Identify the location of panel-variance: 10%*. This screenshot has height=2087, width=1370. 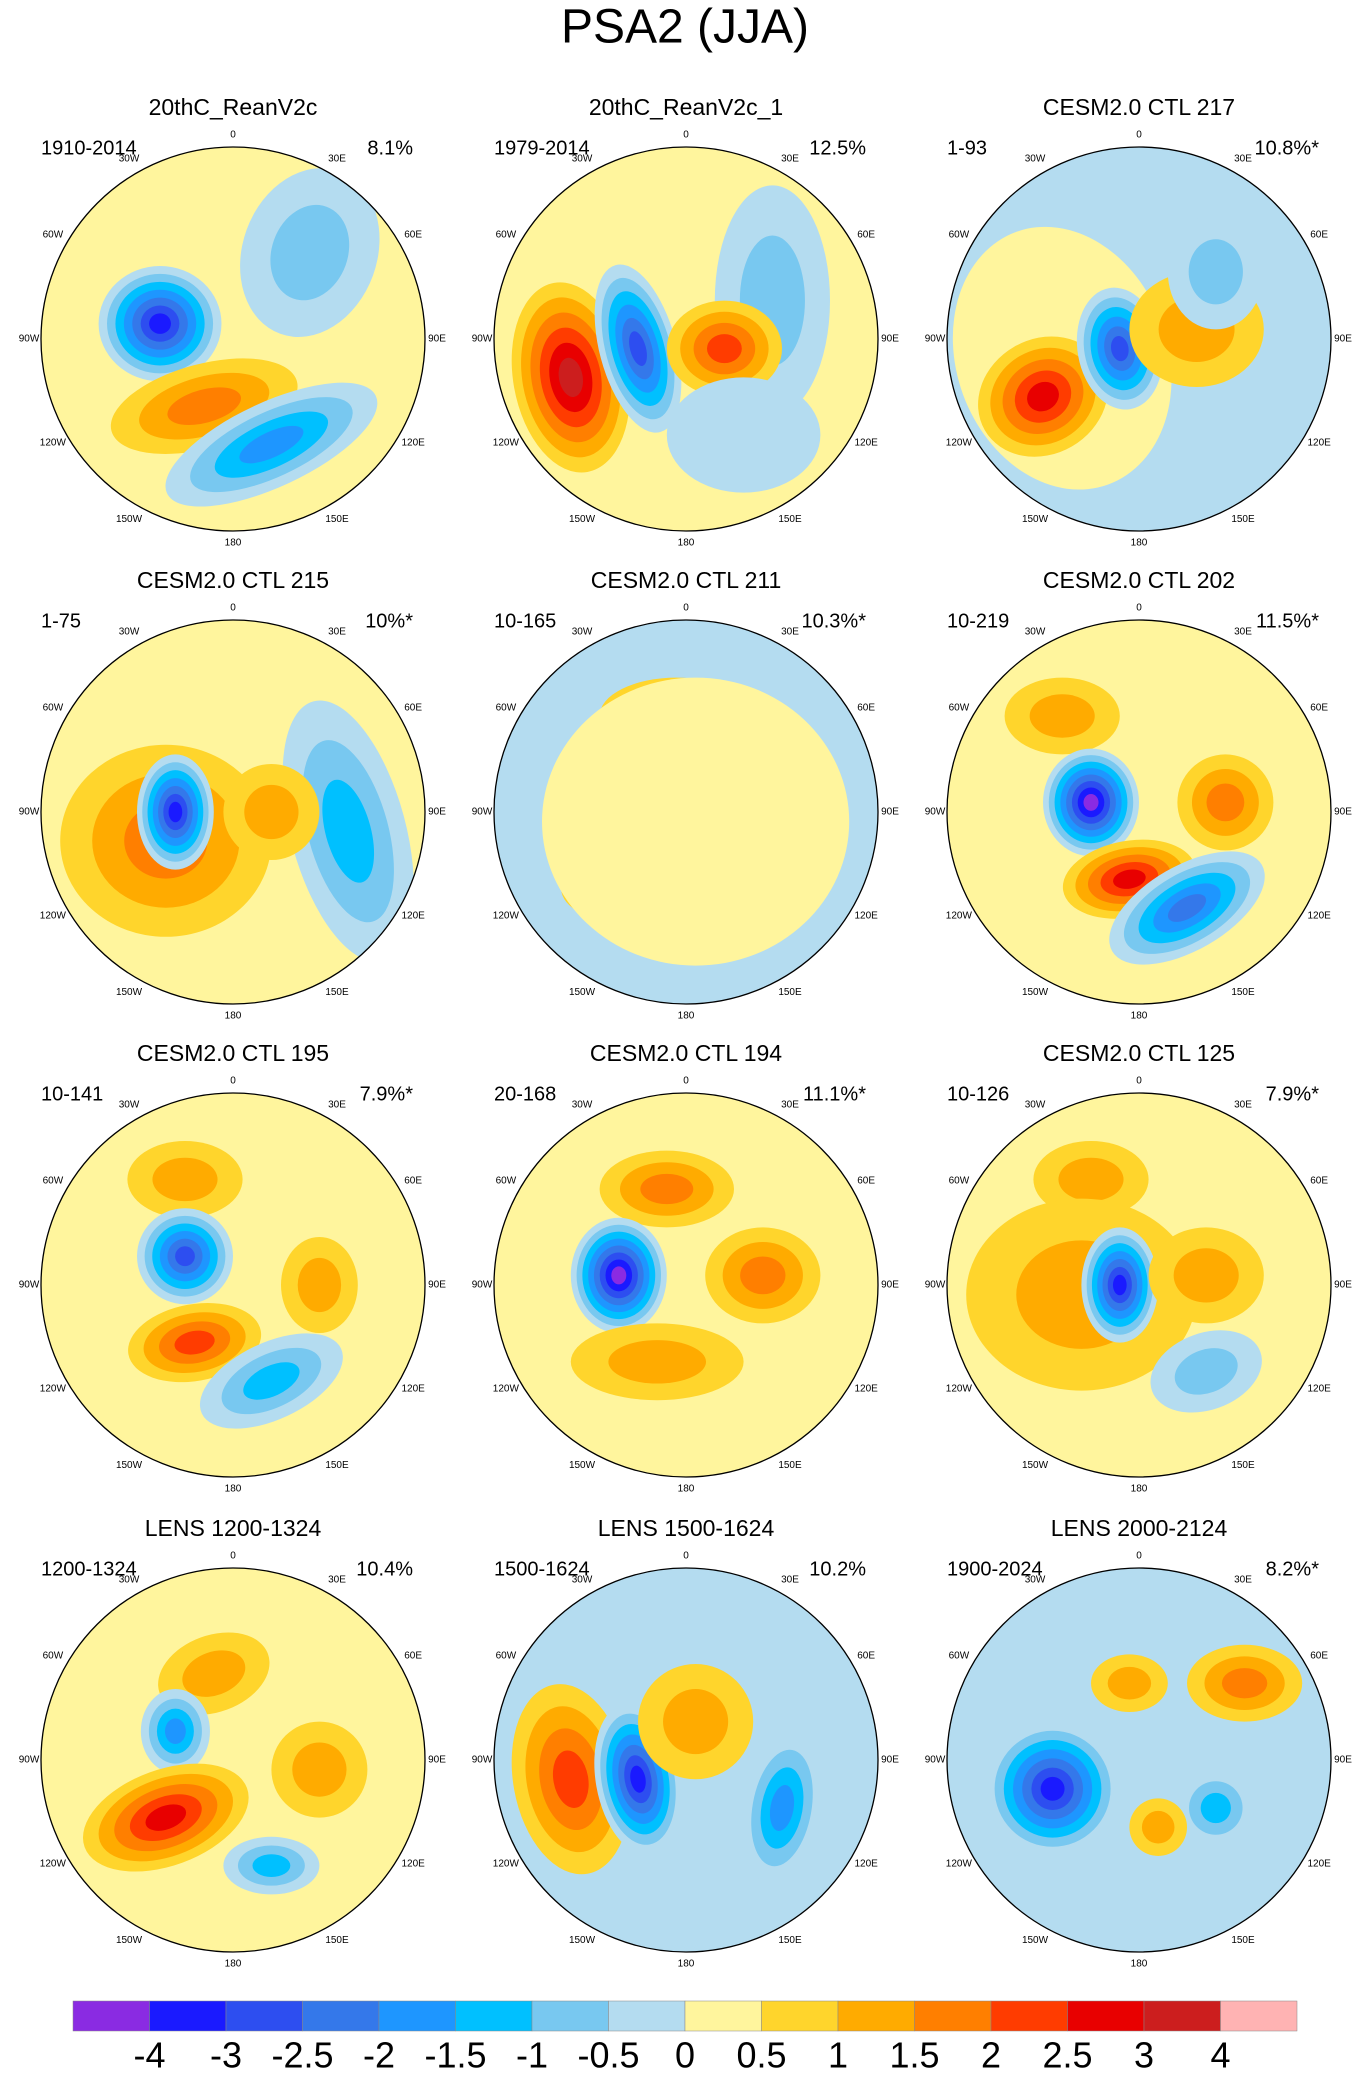
(389, 621).